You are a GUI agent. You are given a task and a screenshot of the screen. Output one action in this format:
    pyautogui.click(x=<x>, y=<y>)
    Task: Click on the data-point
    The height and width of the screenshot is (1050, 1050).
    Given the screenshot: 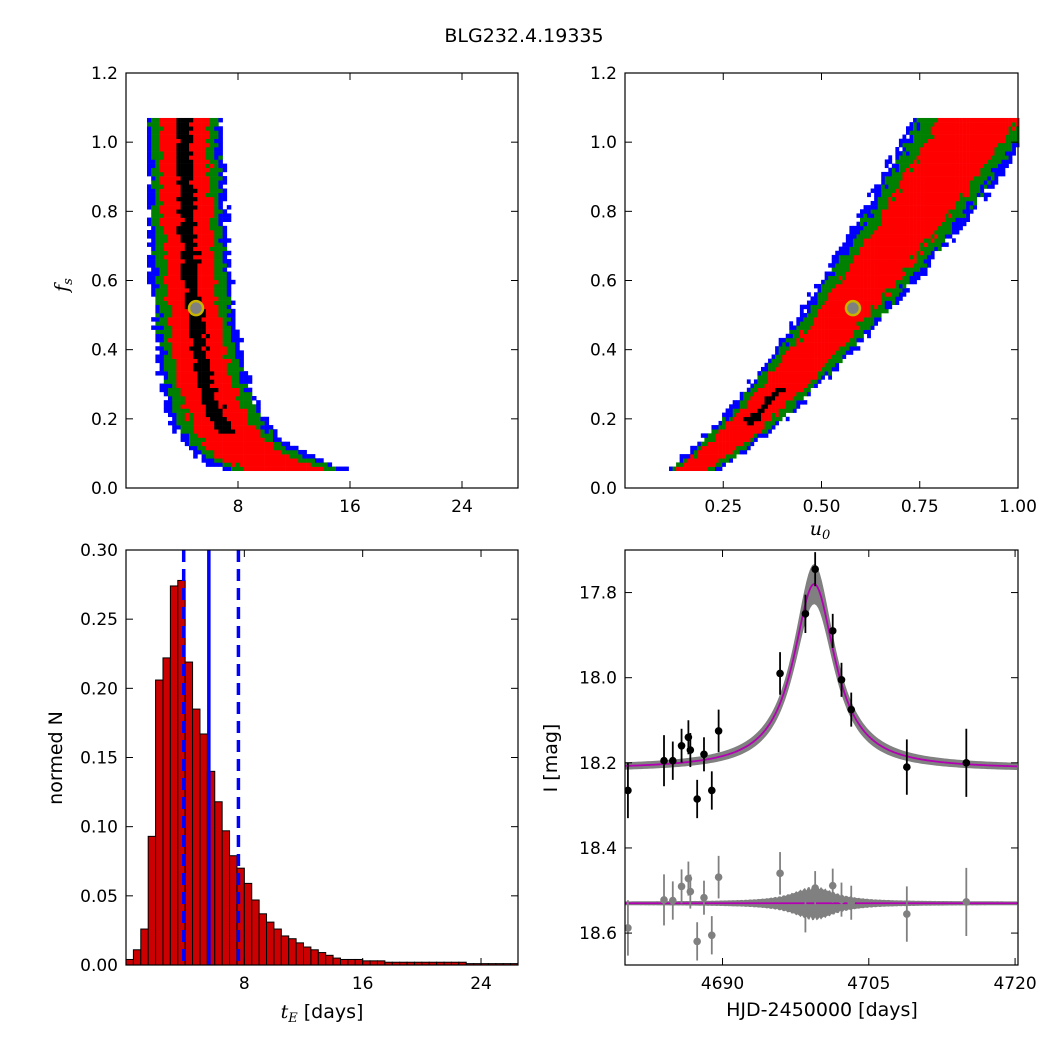 What is the action you would take?
    pyautogui.click(x=780, y=673)
    